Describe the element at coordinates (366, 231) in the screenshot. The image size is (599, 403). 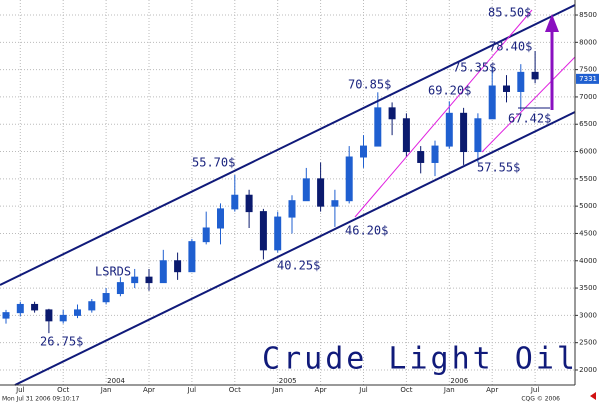
I see `price-annotation: 46.20$` at that location.